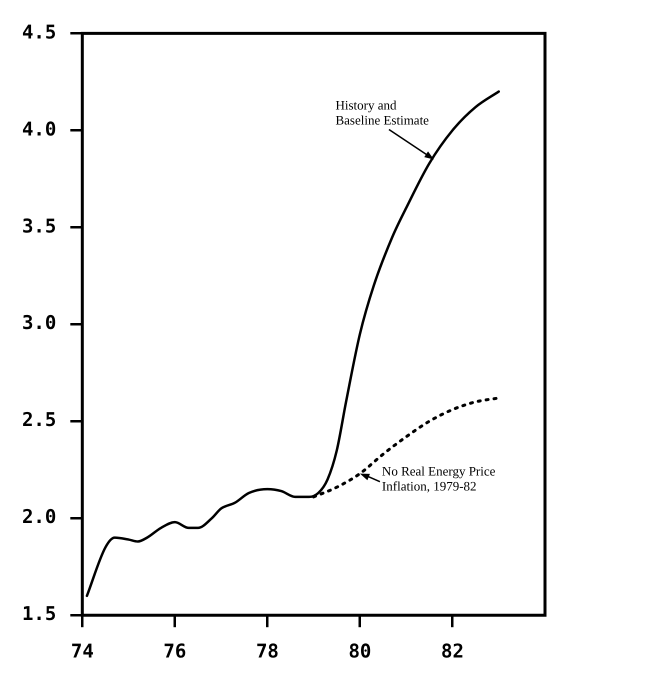 This screenshot has width=651, height=689. Describe the element at coordinates (39, 323) in the screenshot. I see `y-tick-label: 3.0` at that location.